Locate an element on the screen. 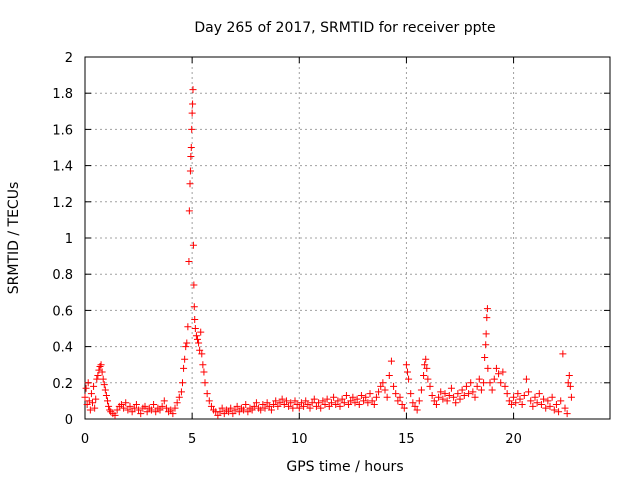 This screenshot has height=480, width=640. y-tick-label: 0 is located at coordinates (69, 420).